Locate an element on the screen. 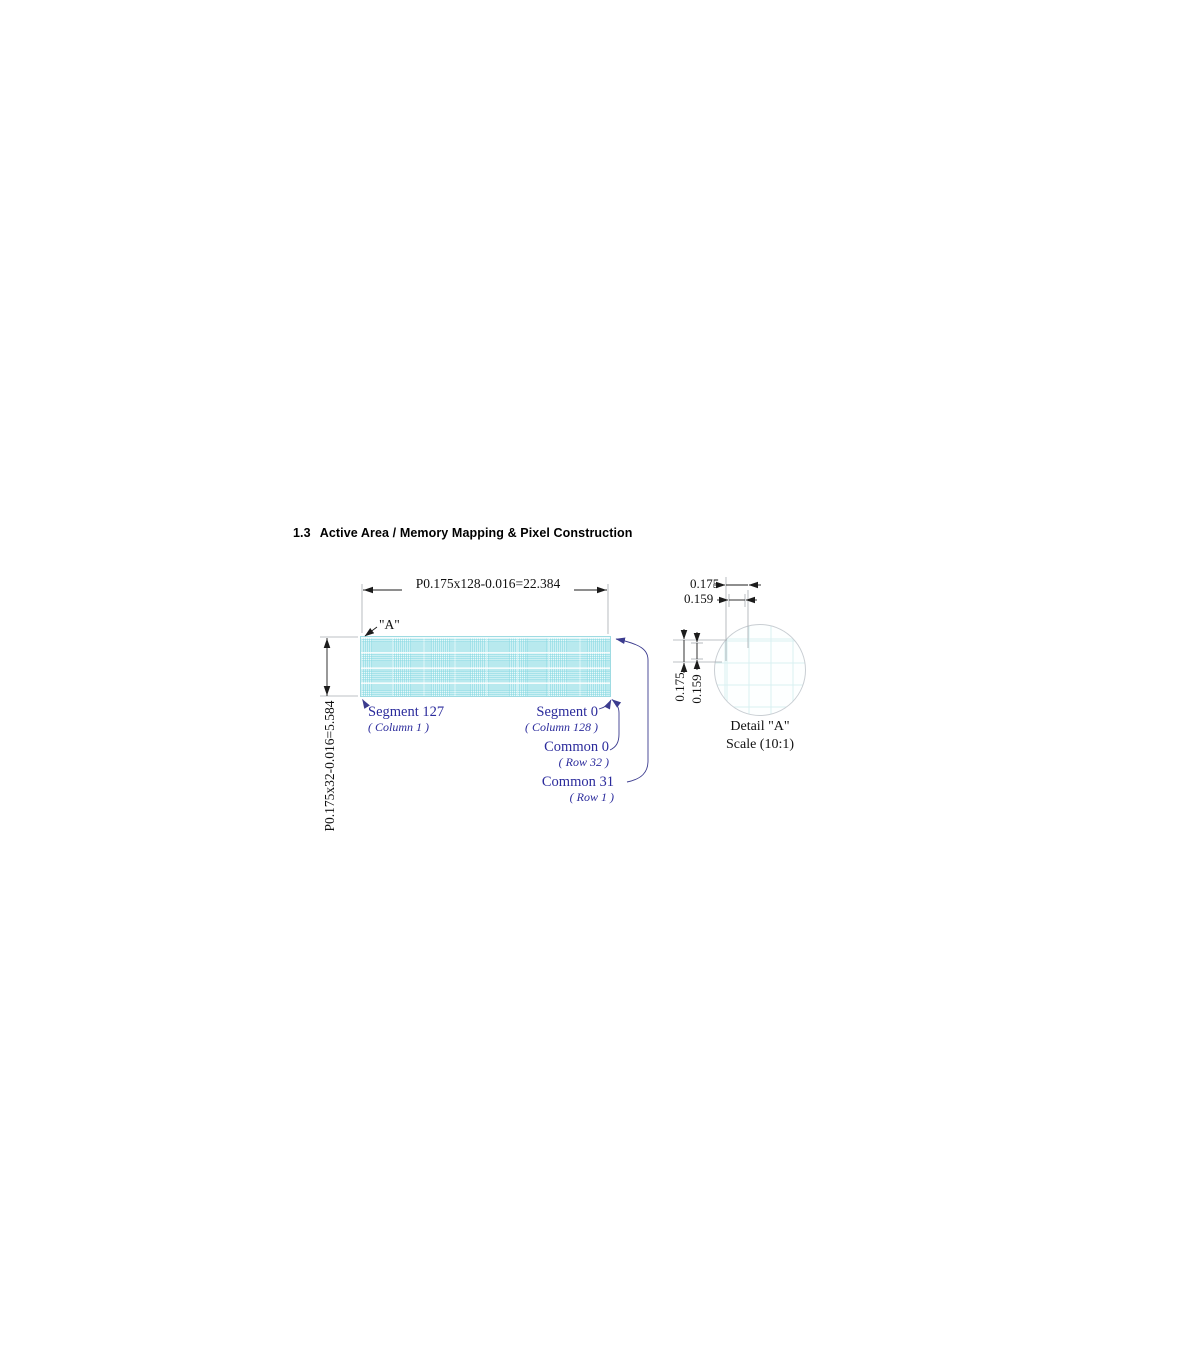 This screenshot has width=1200, height=1372. detail-caption: Detail "A" Scale (10:1) is located at coordinates (760, 736).